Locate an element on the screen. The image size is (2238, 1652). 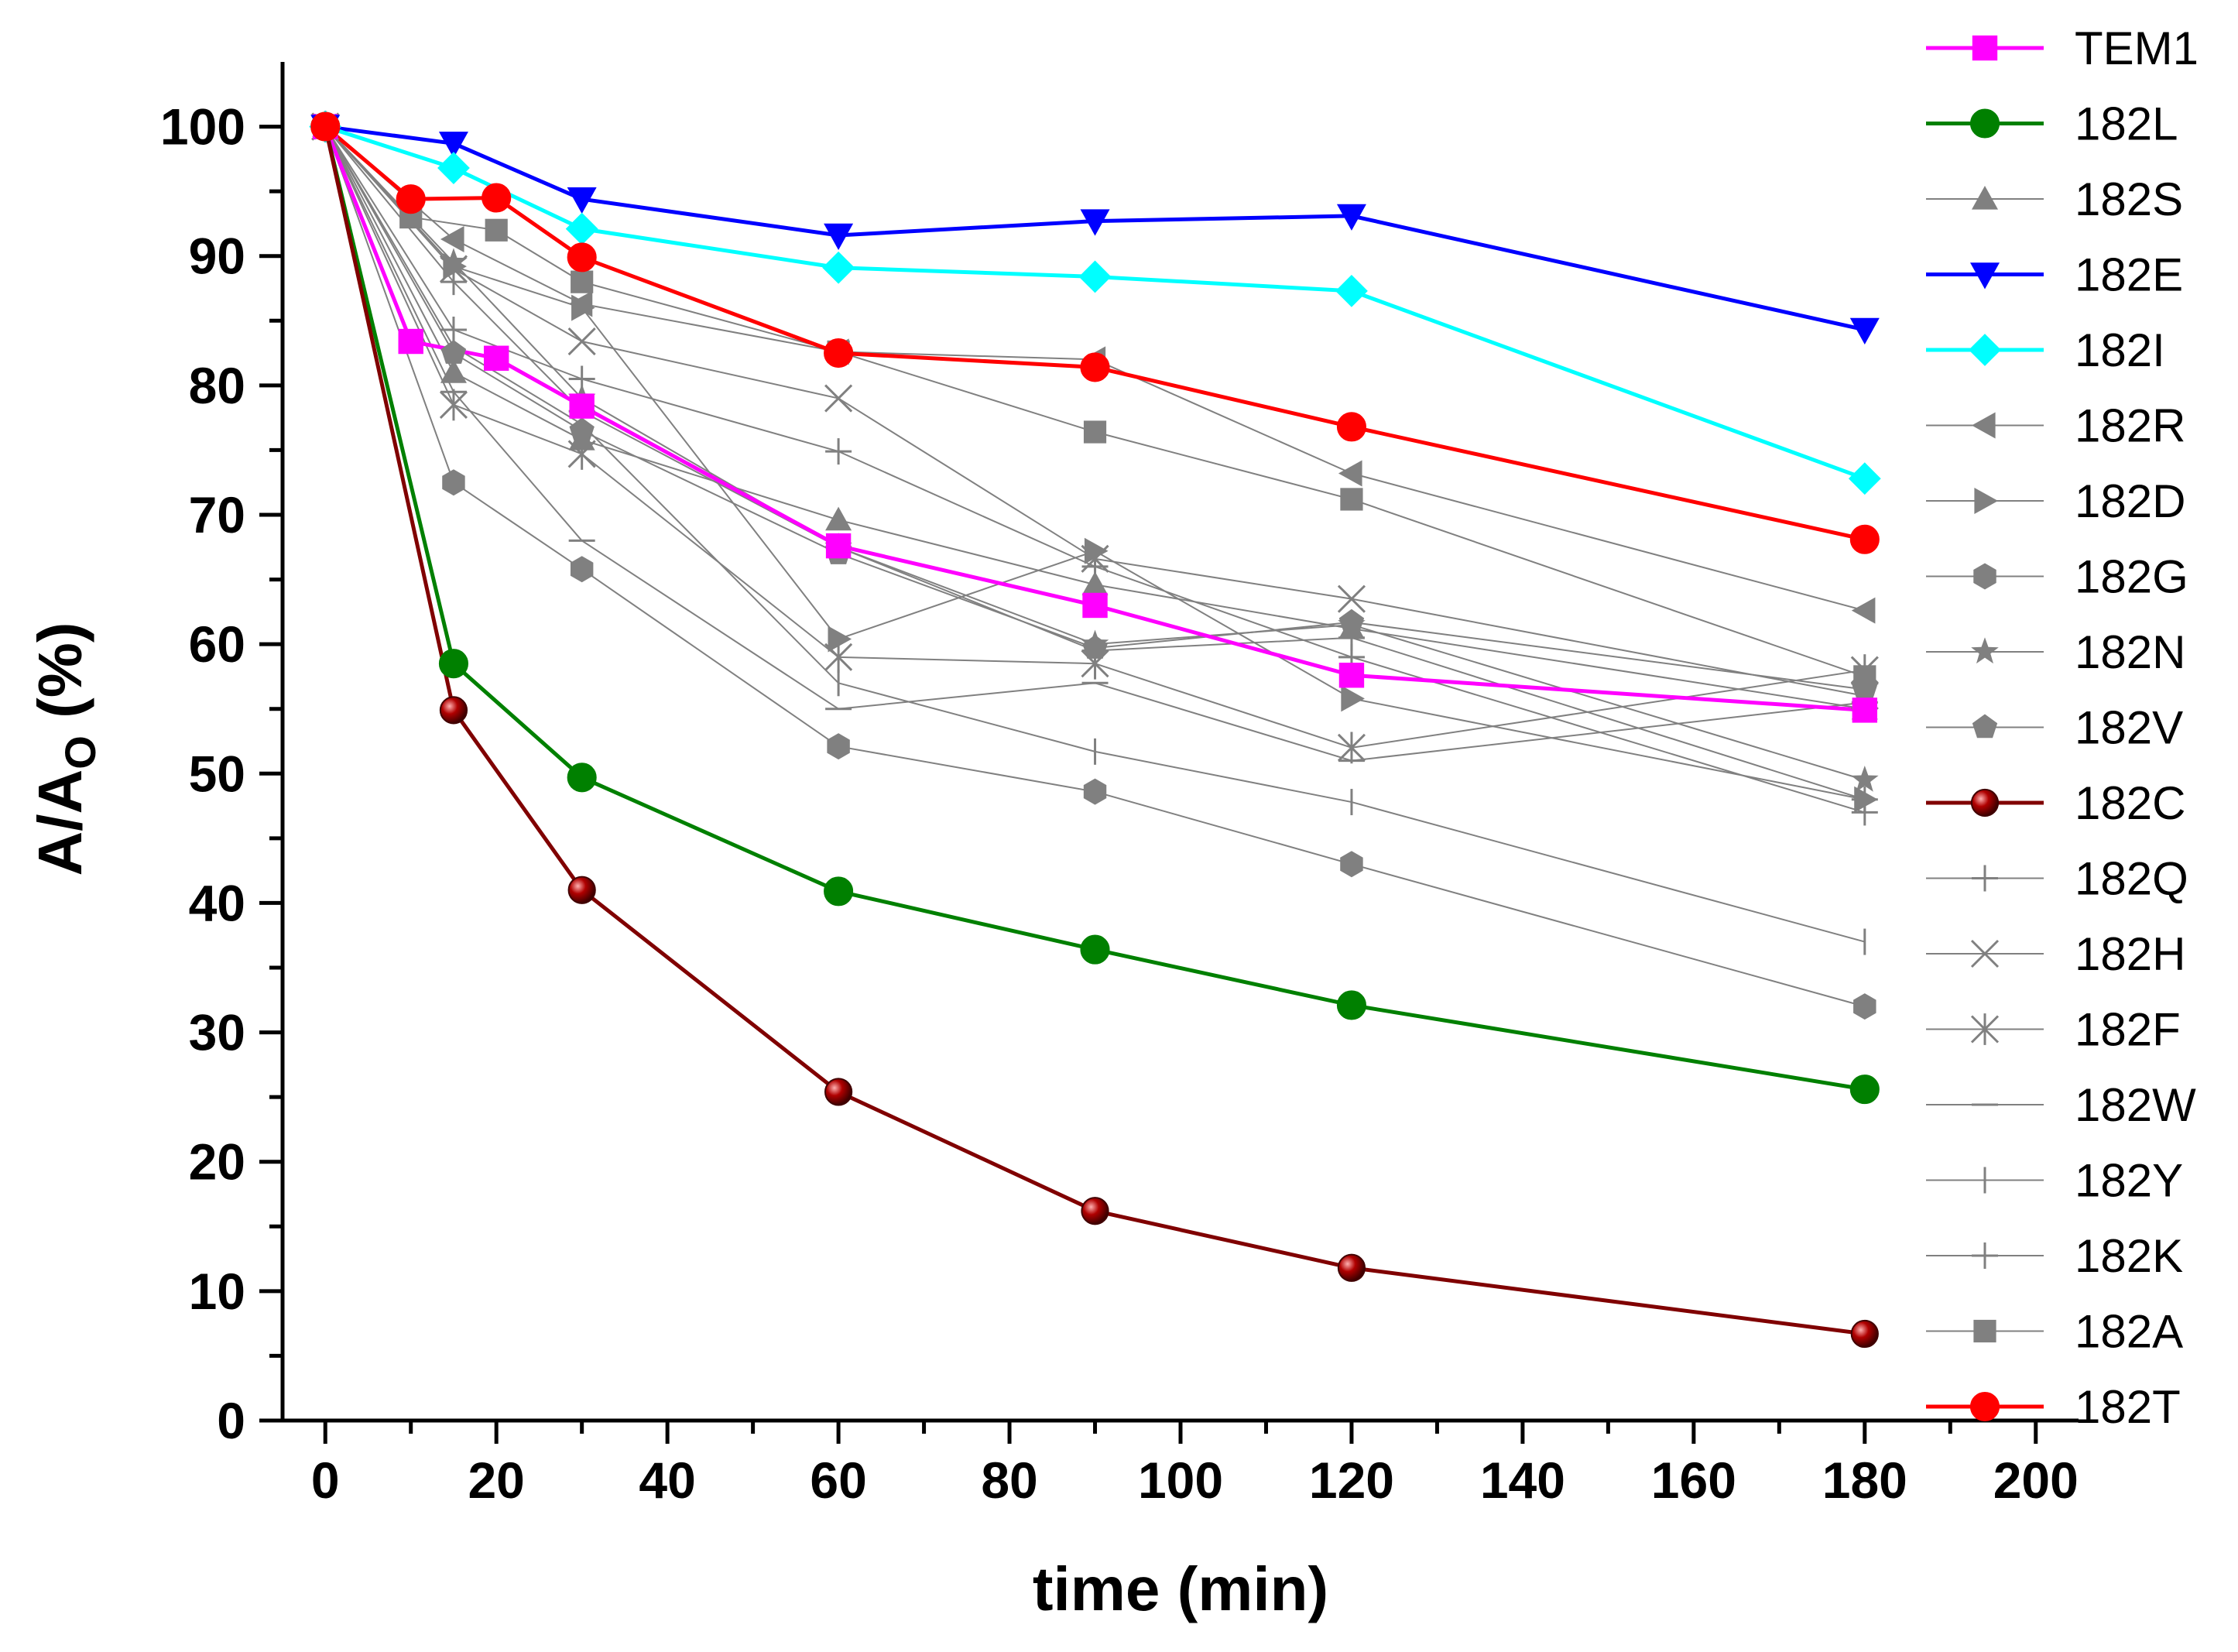
x-tick-label: 180 is located at coordinates (1864, 1480).